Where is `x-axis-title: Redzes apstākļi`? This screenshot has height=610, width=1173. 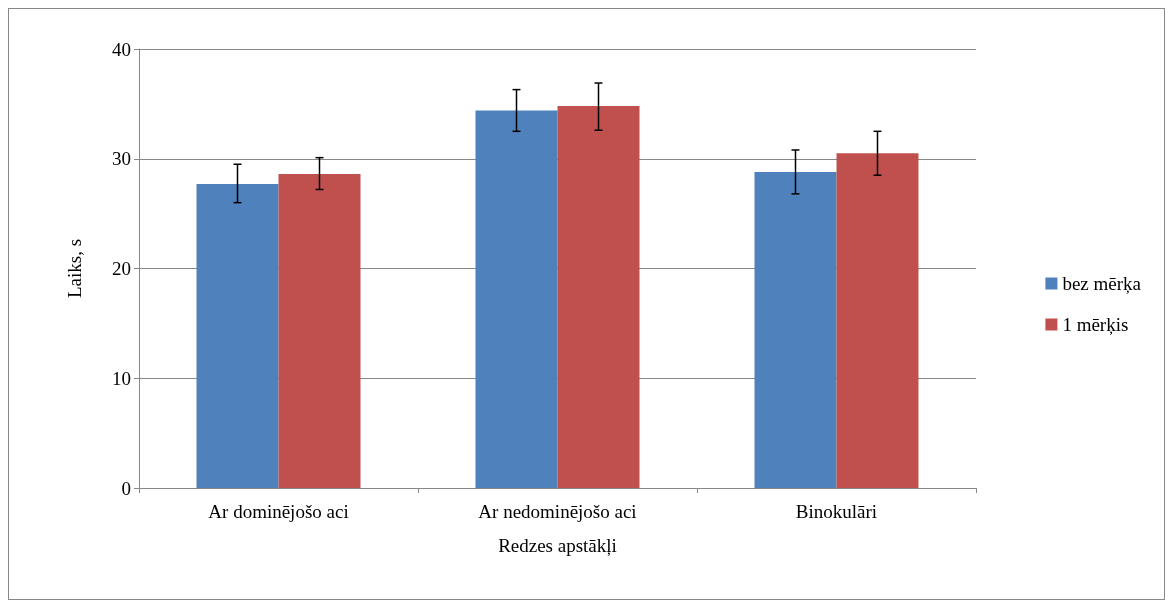 x-axis-title: Redzes apstākļi is located at coordinates (557, 545).